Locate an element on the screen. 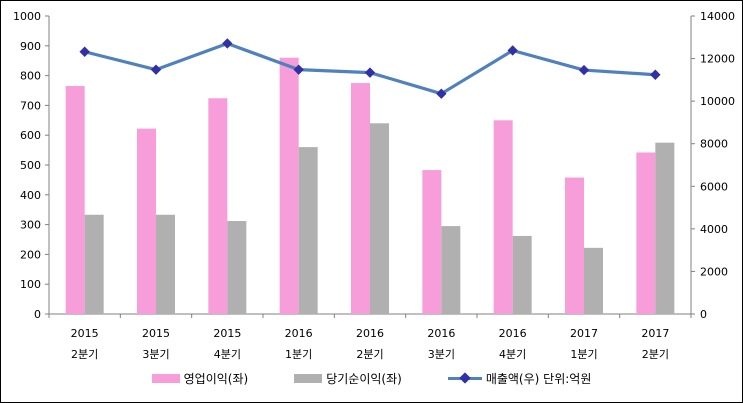 This screenshot has width=743, height=403. legend-item-net-income: 당기순이익(좌) is located at coordinates (348, 378).